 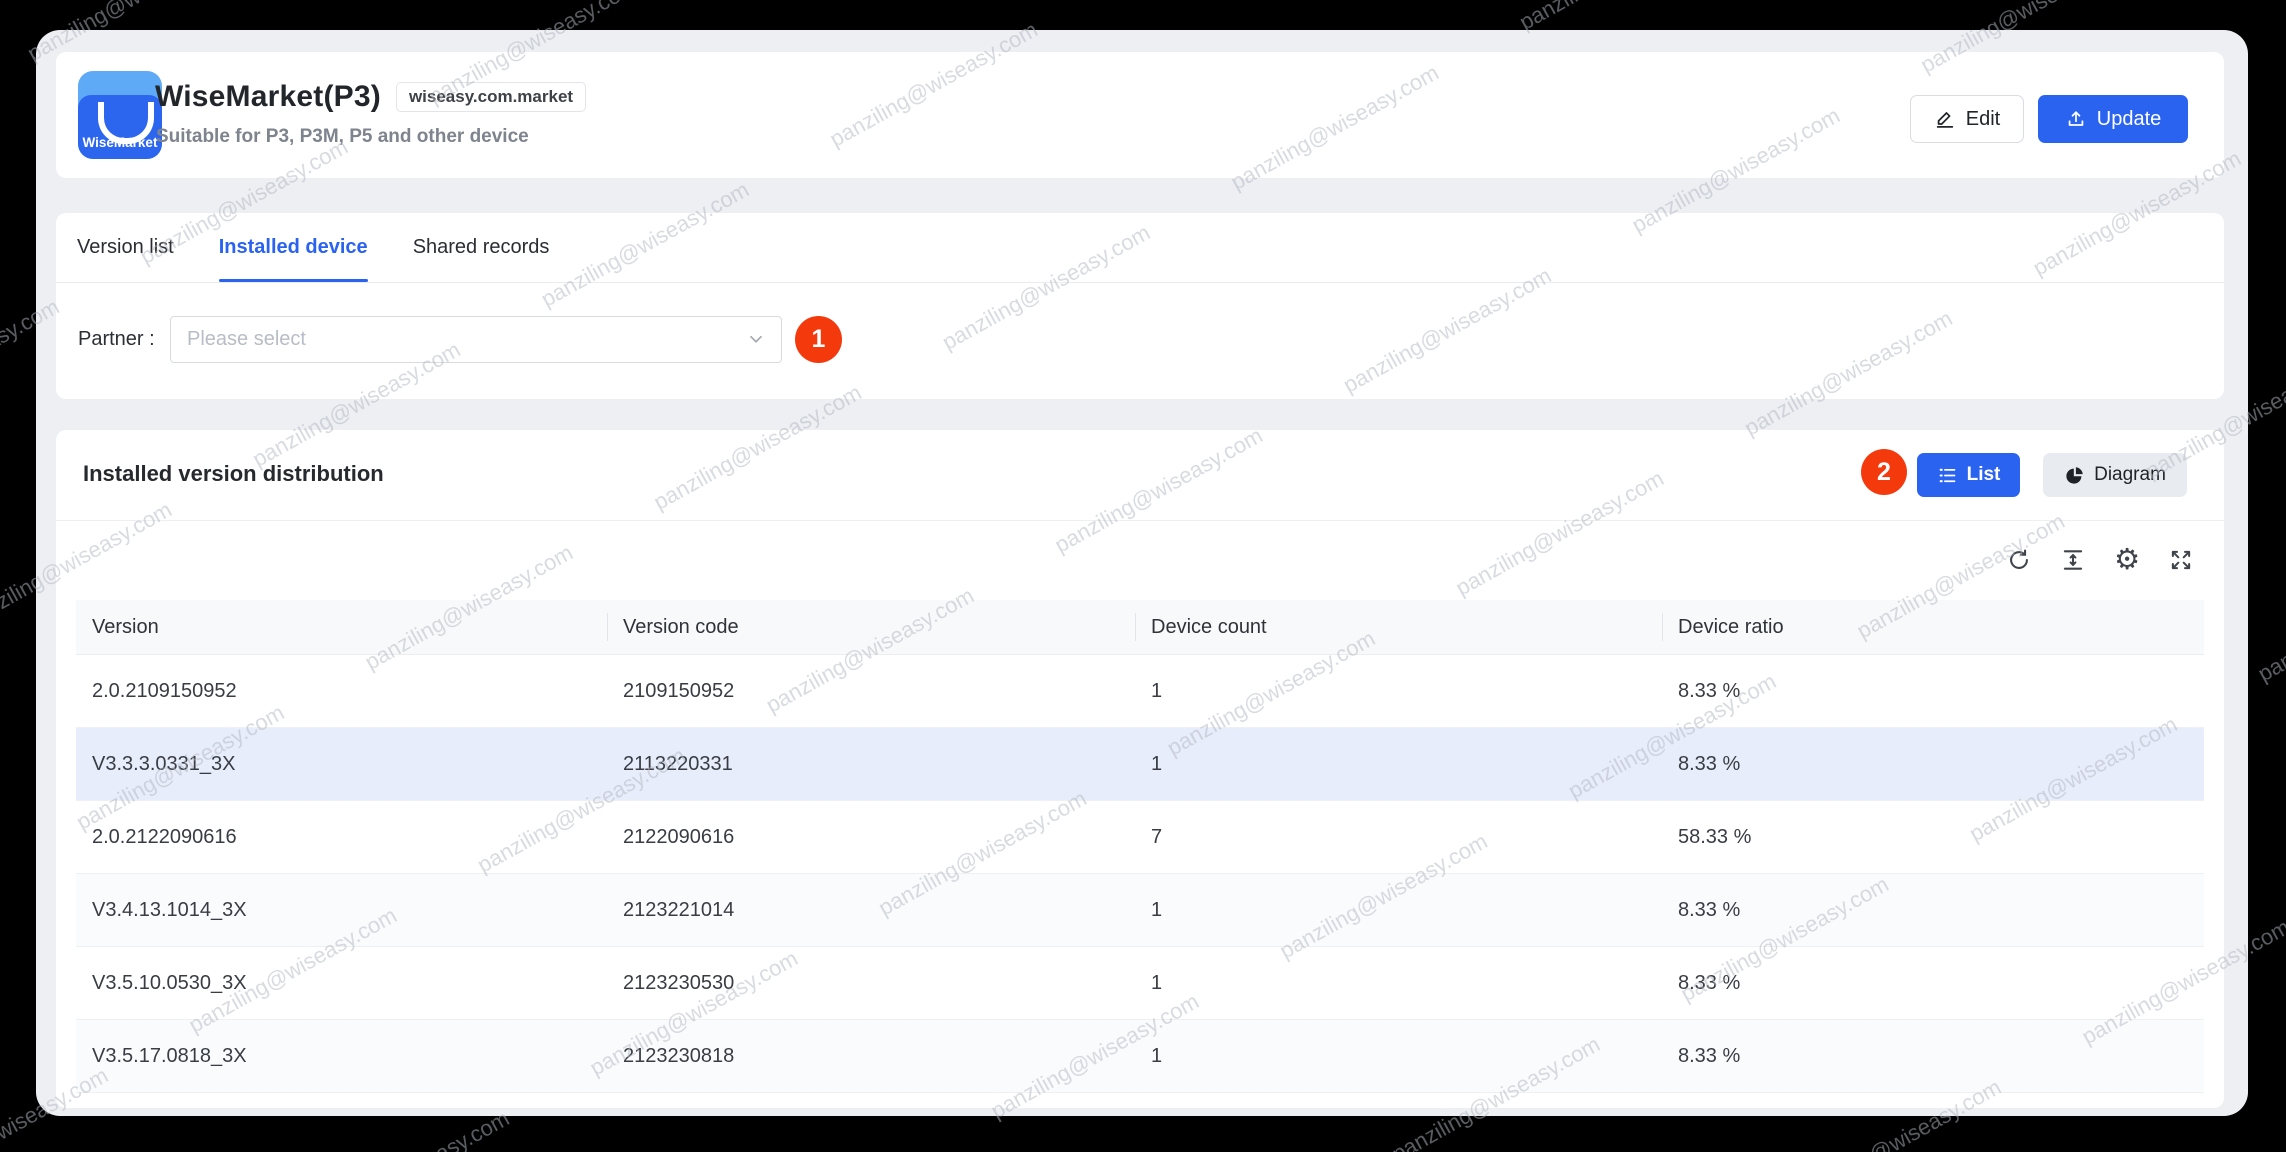 I want to click on section-title: Installed version distribution, so click(x=233, y=473).